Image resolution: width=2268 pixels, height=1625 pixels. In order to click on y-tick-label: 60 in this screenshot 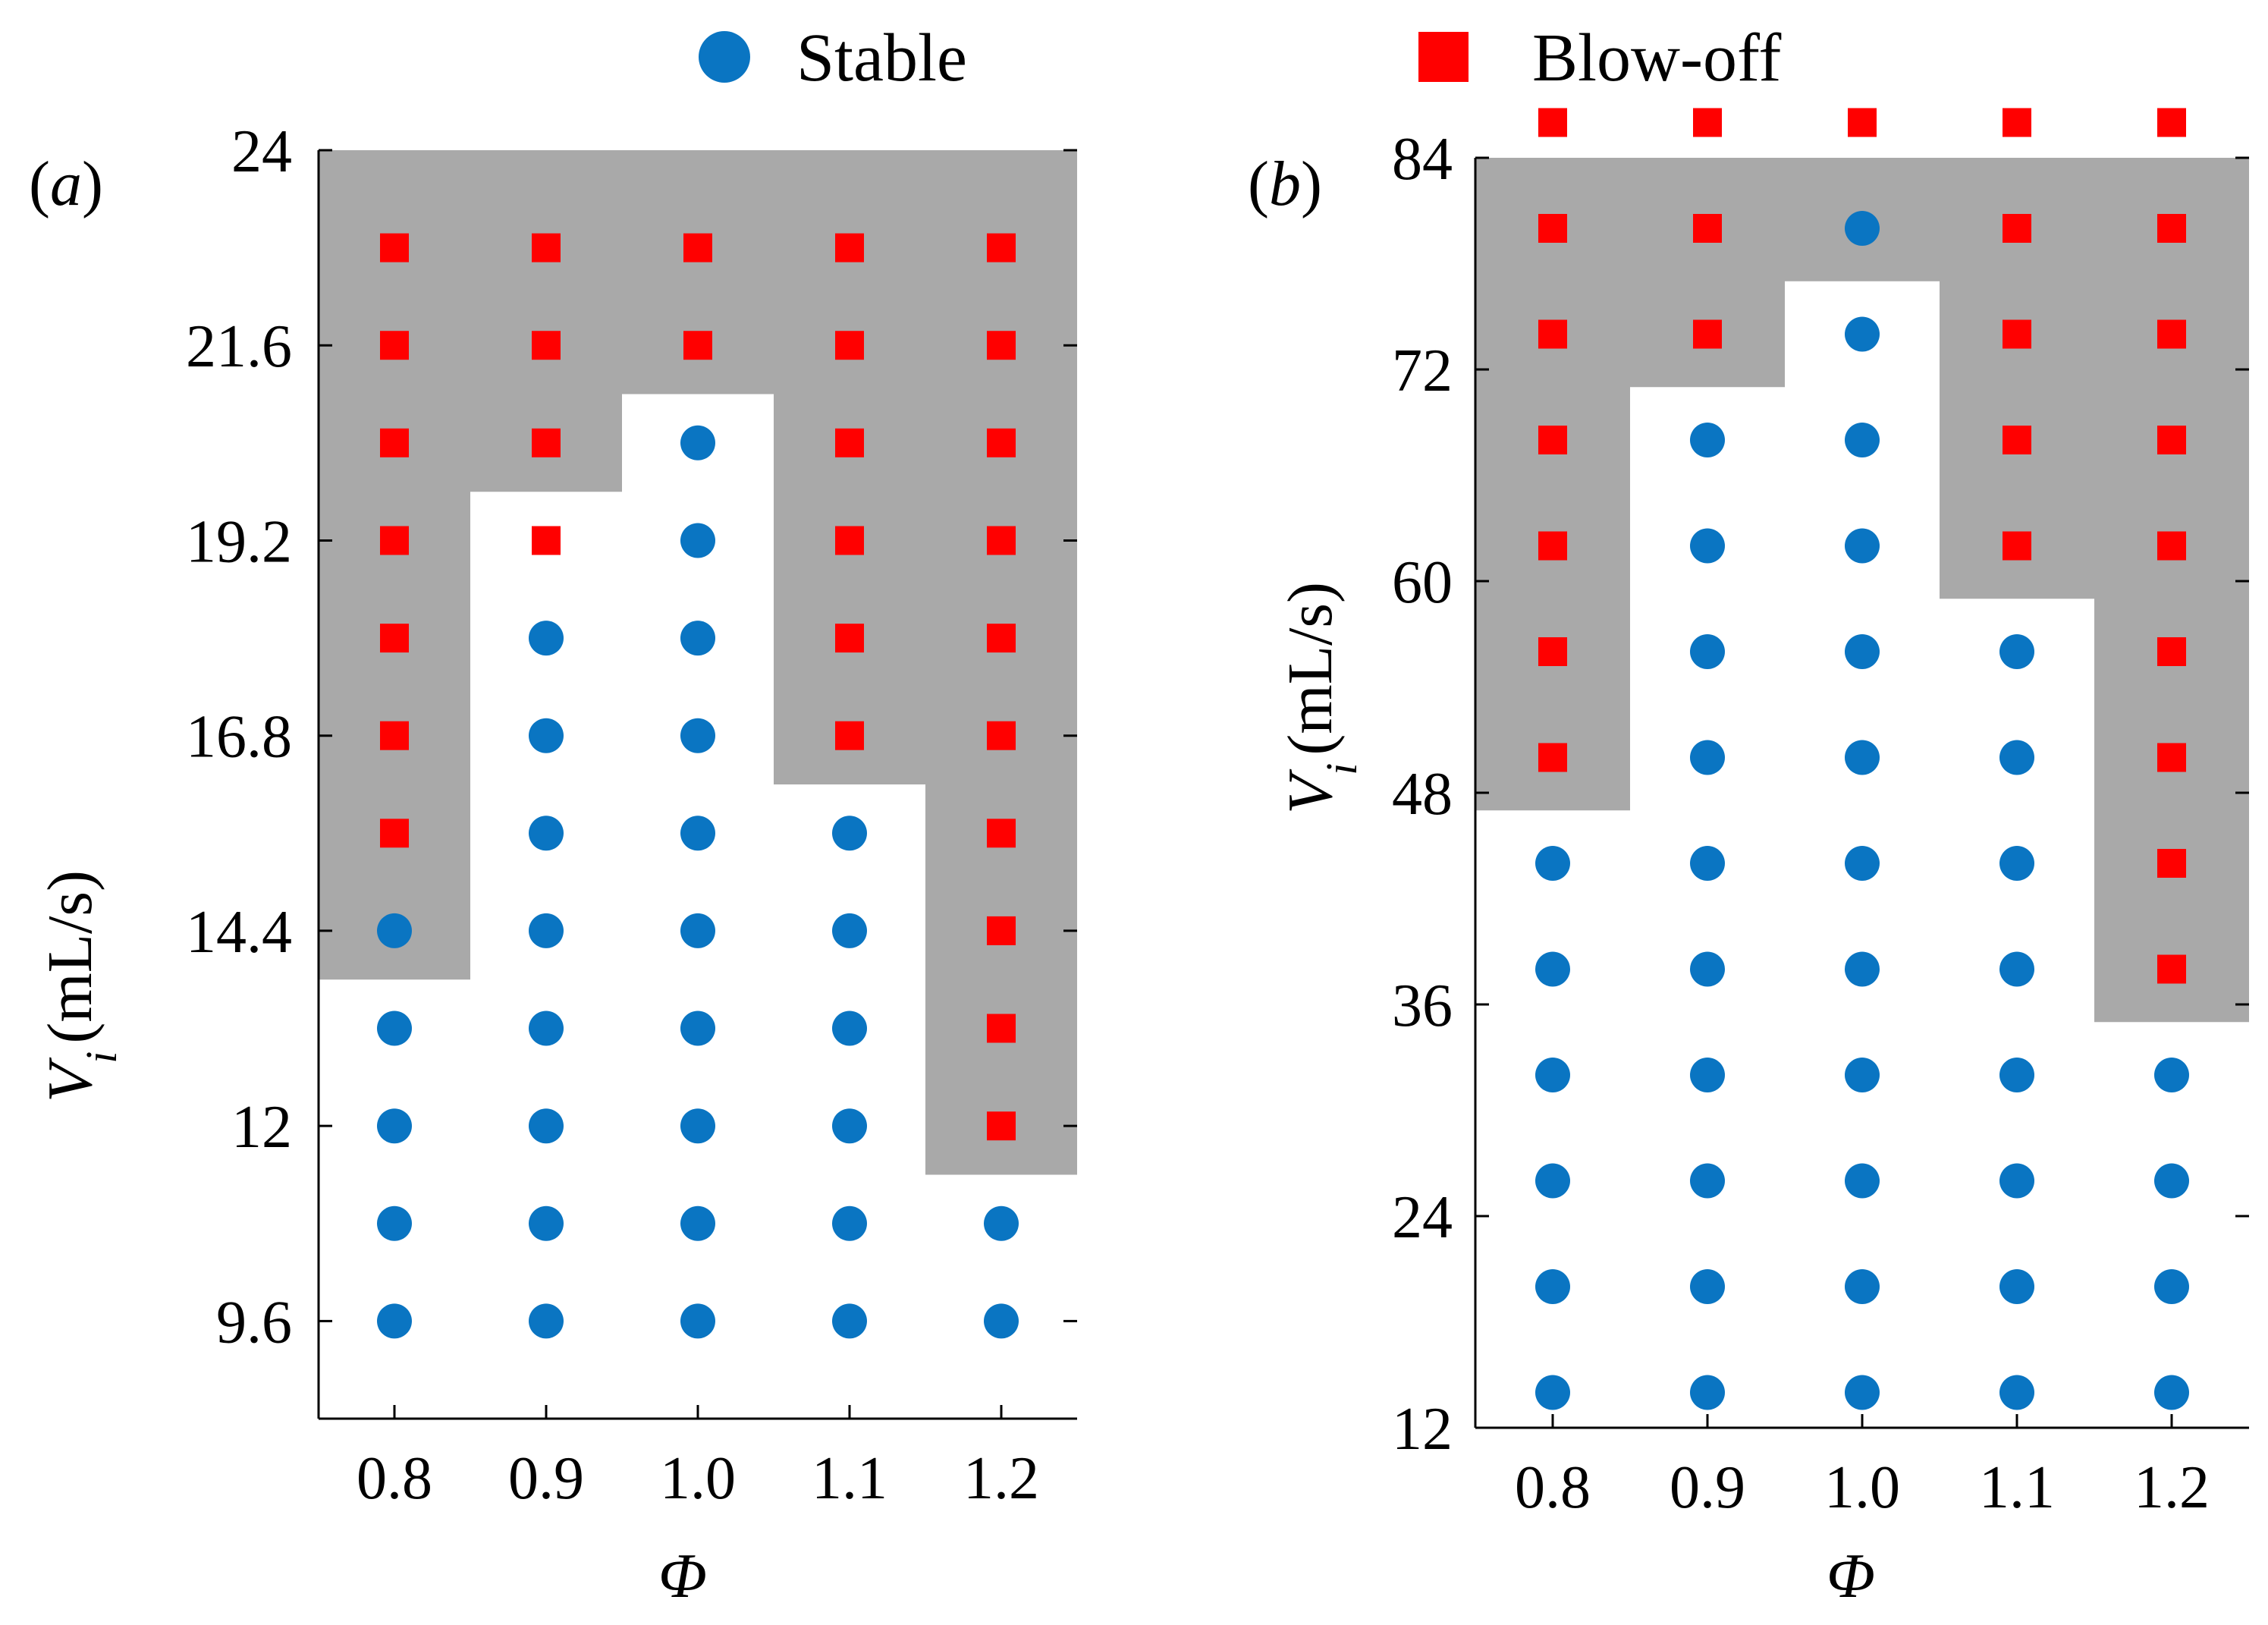, I will do `click(1422, 582)`.